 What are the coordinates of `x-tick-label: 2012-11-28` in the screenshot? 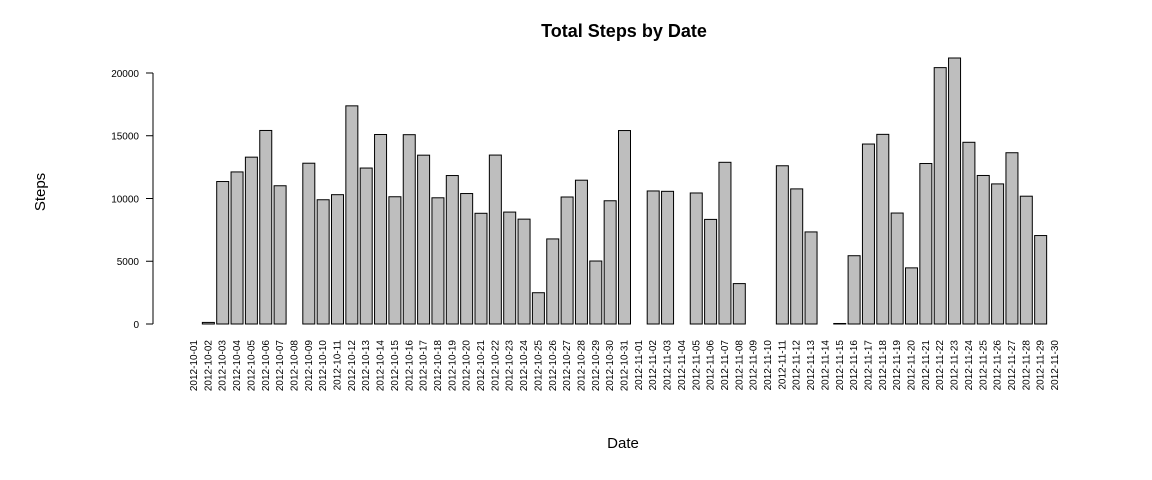 It's located at (1026, 365).